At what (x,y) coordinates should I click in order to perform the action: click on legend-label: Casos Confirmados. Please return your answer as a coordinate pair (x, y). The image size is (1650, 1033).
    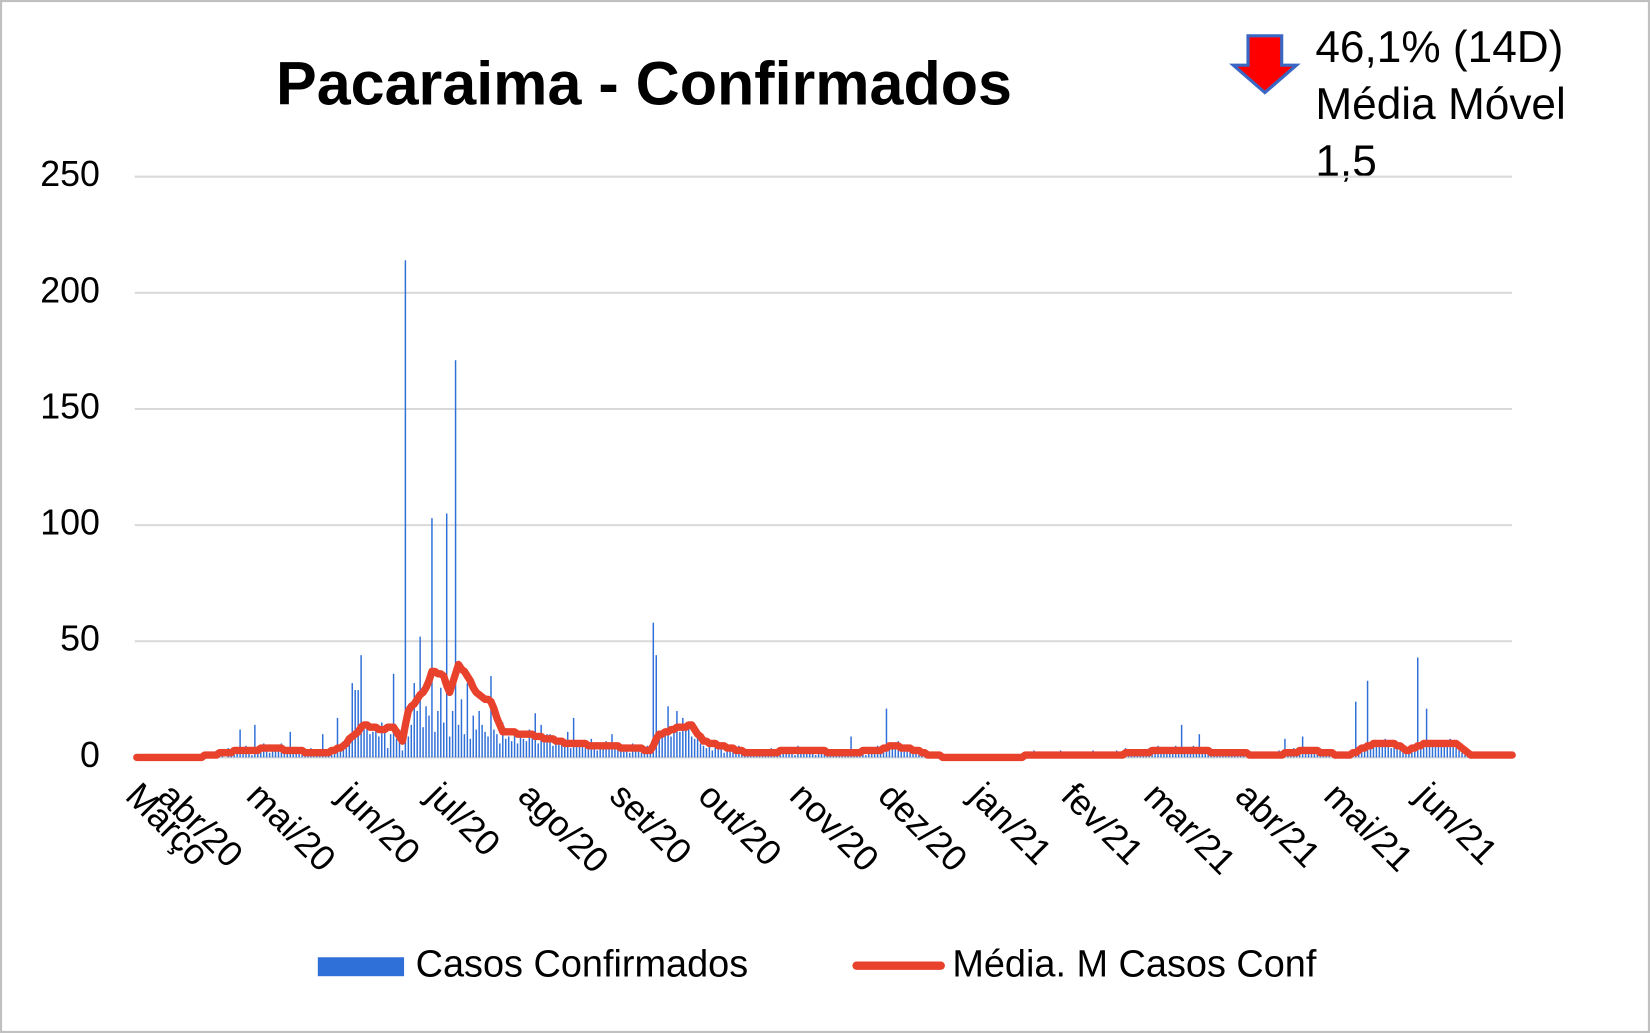
    Looking at the image, I should click on (582, 965).